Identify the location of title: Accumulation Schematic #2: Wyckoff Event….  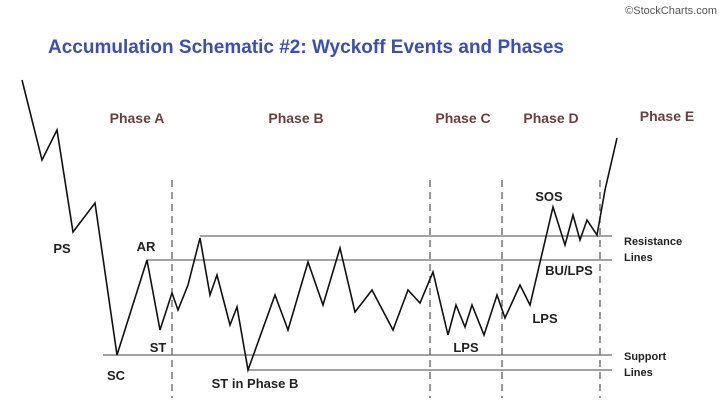
(306, 47).